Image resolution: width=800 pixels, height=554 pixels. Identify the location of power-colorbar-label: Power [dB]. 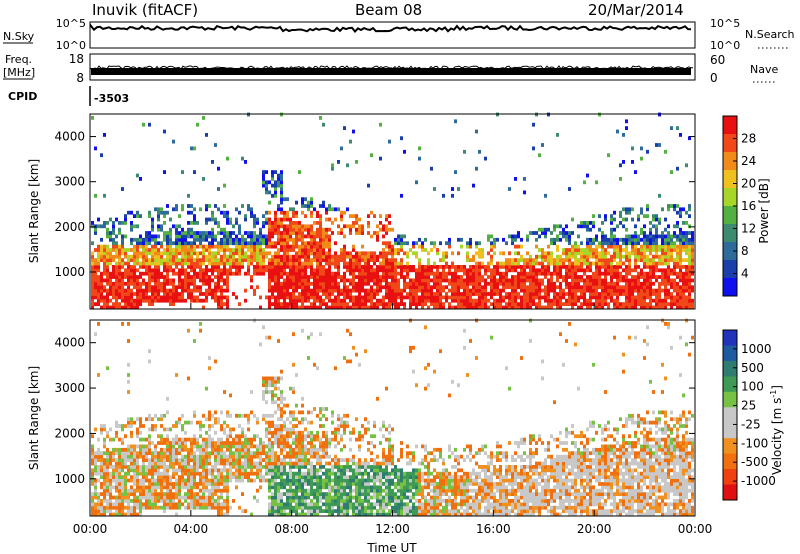
(764, 210).